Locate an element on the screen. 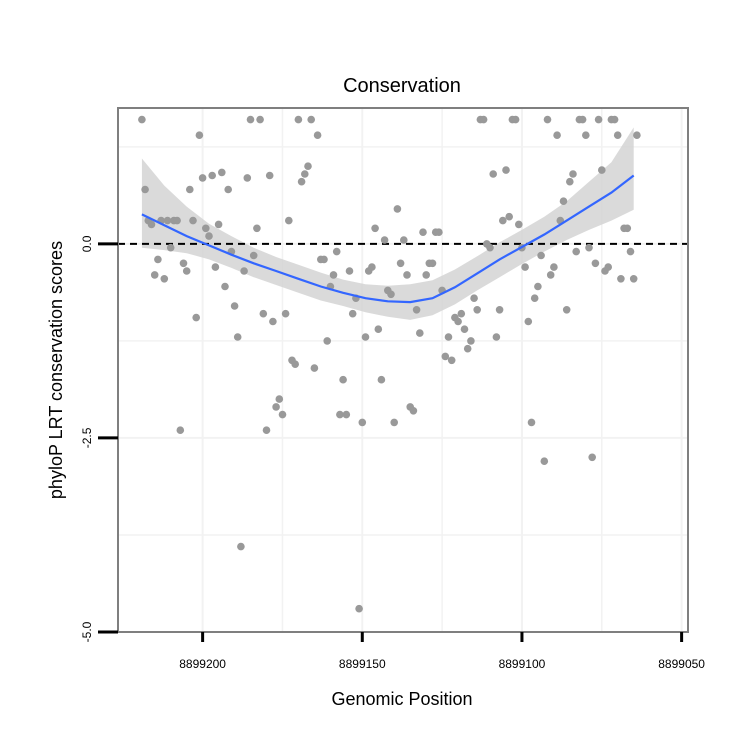 The height and width of the screenshot is (750, 750). x-tick-label: 8899150 is located at coordinates (362, 664).